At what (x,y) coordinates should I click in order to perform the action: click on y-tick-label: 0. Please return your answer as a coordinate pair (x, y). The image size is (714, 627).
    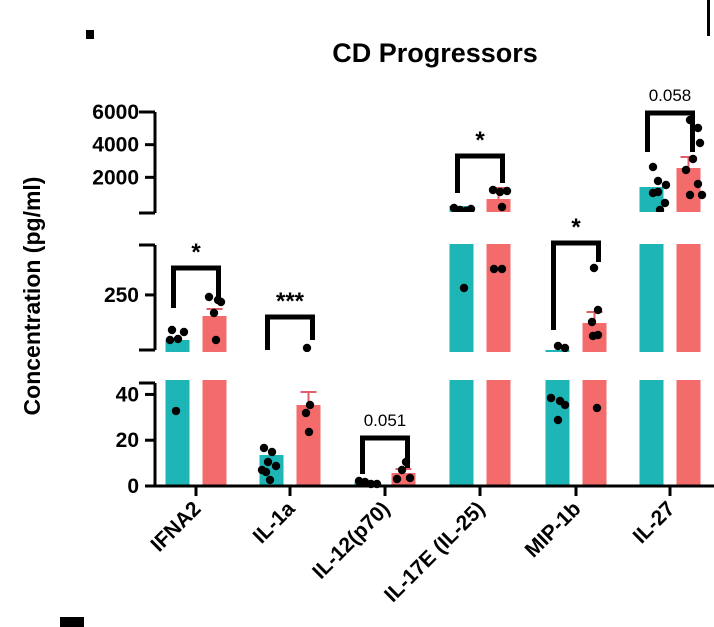
    Looking at the image, I should click on (133, 486).